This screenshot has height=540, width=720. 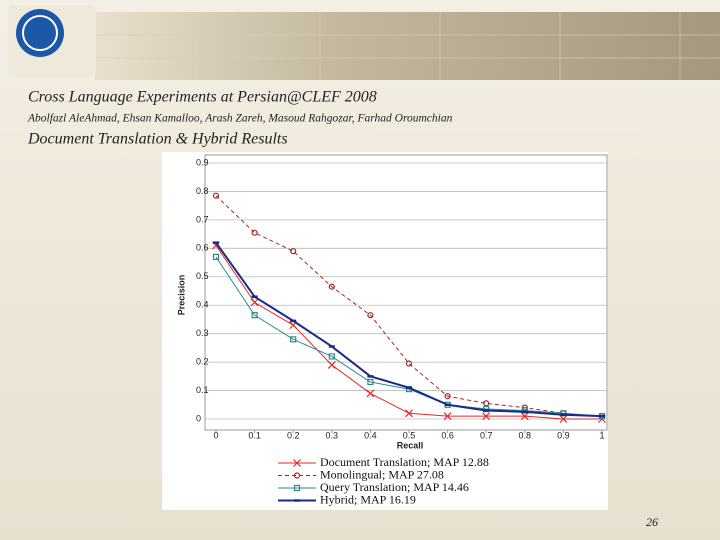 What do you see at coordinates (525, 435) in the screenshot?
I see `x-tick-label: 0.8` at bounding box center [525, 435].